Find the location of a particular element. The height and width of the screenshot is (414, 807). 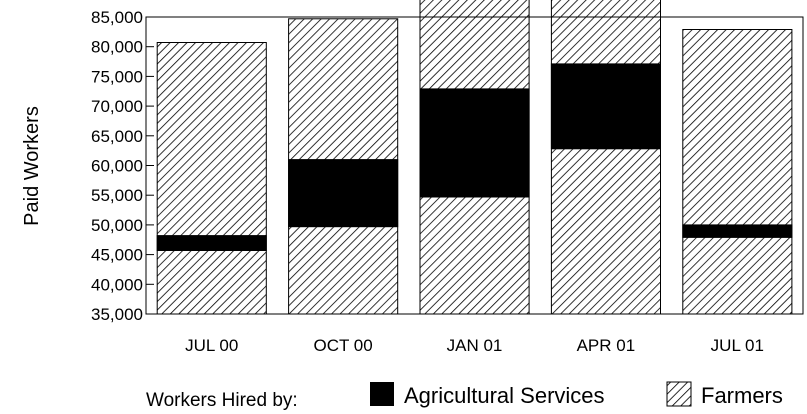

x-tick-label: OCT 00 is located at coordinates (342, 345).